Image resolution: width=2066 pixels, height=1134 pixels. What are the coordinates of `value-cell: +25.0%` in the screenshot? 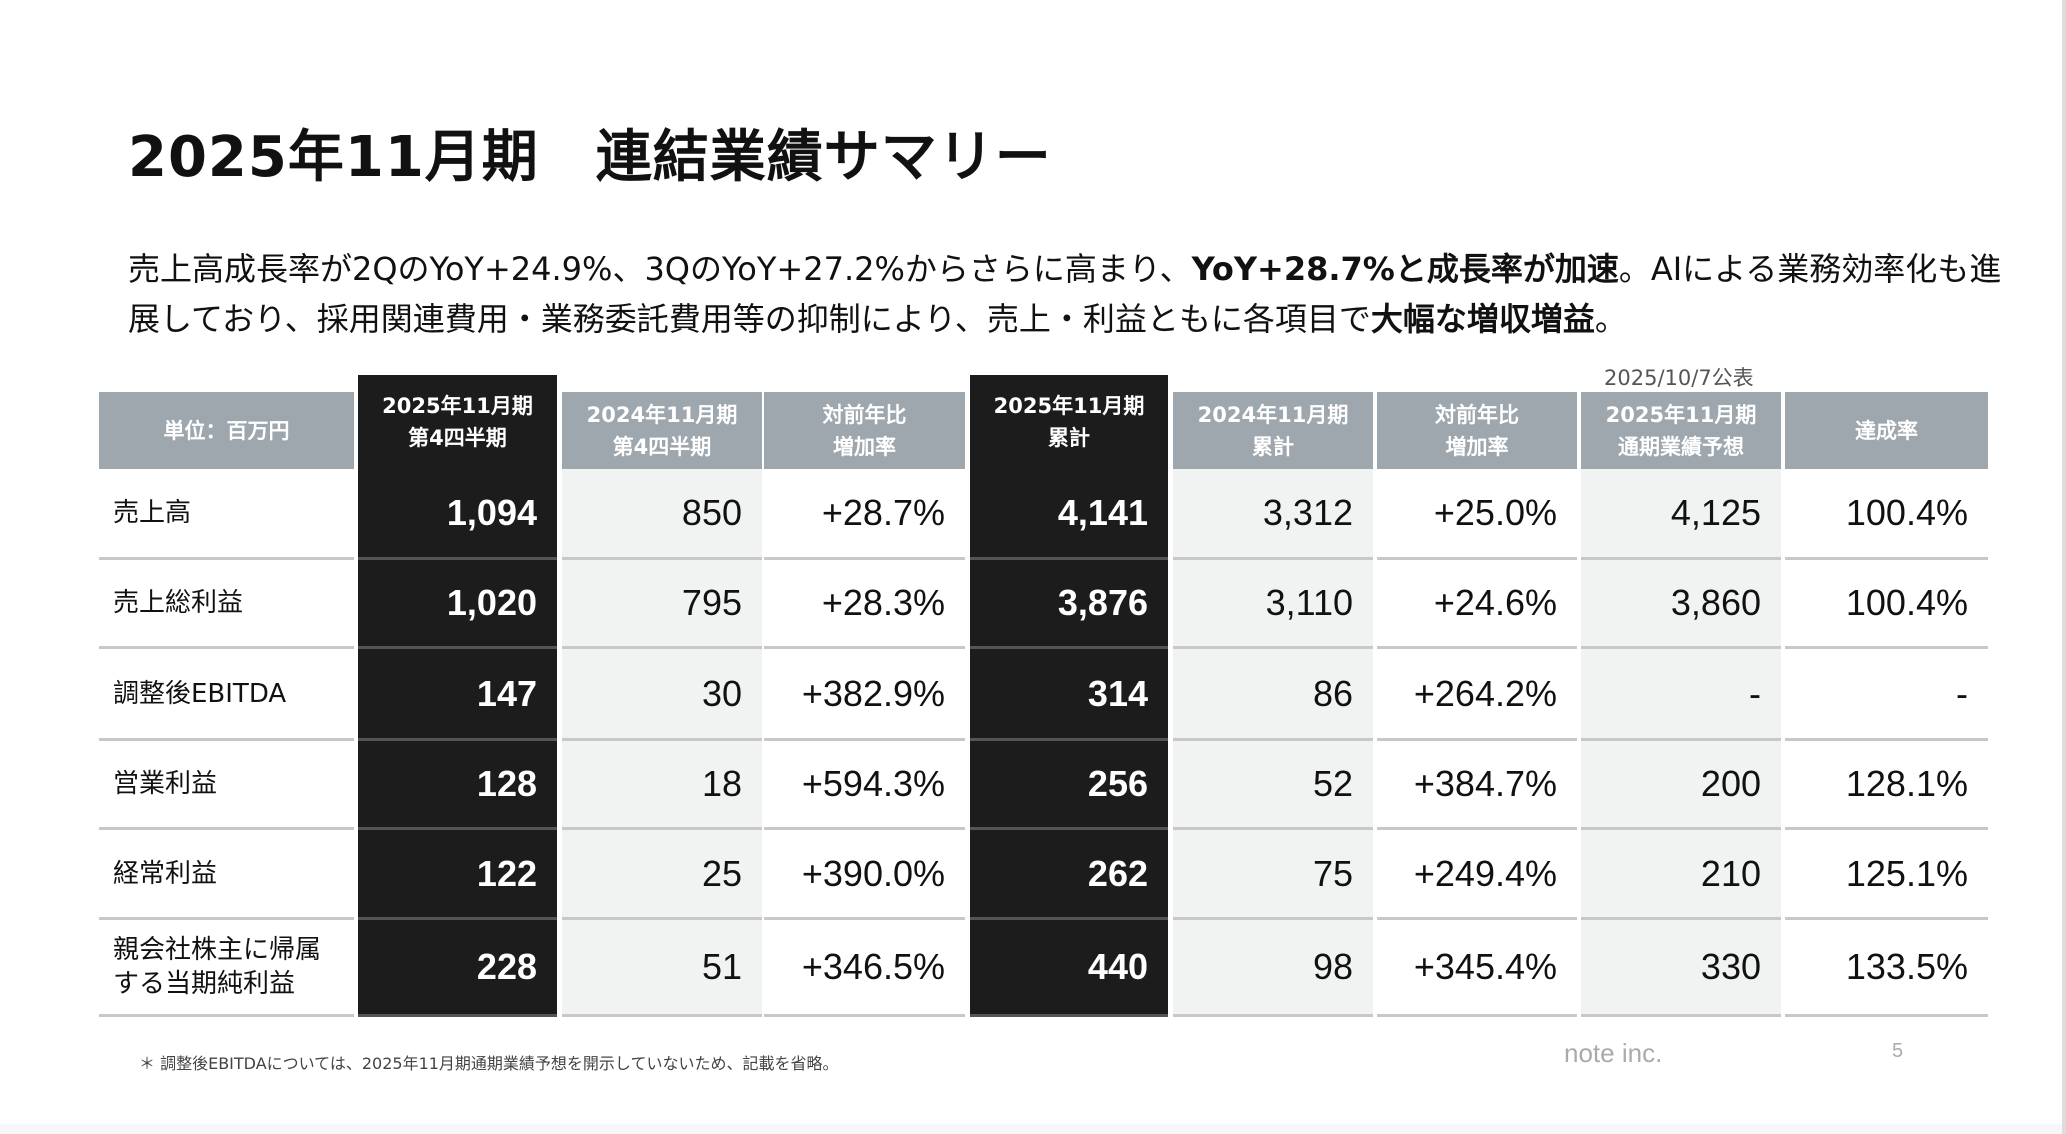 It's located at (1477, 514).